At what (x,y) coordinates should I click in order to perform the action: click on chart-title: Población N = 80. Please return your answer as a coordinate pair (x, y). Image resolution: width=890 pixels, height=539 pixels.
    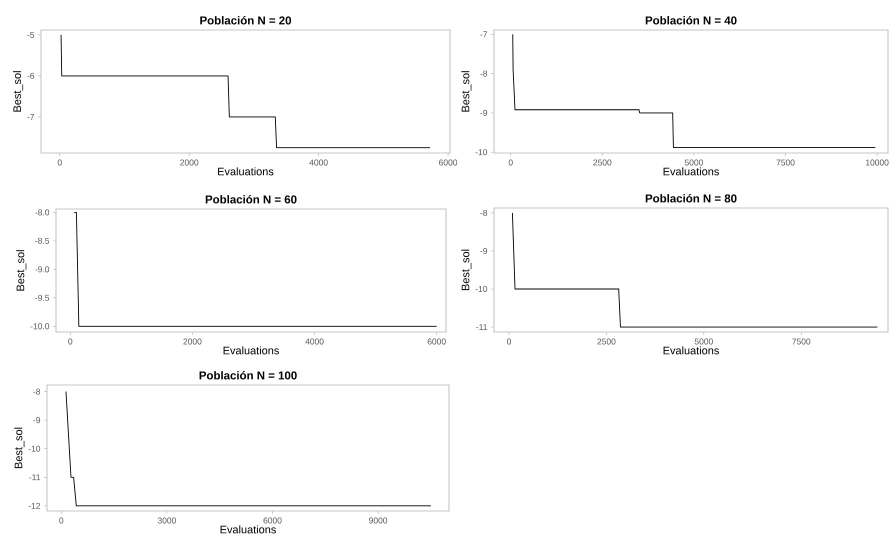
    Looking at the image, I should click on (691, 198).